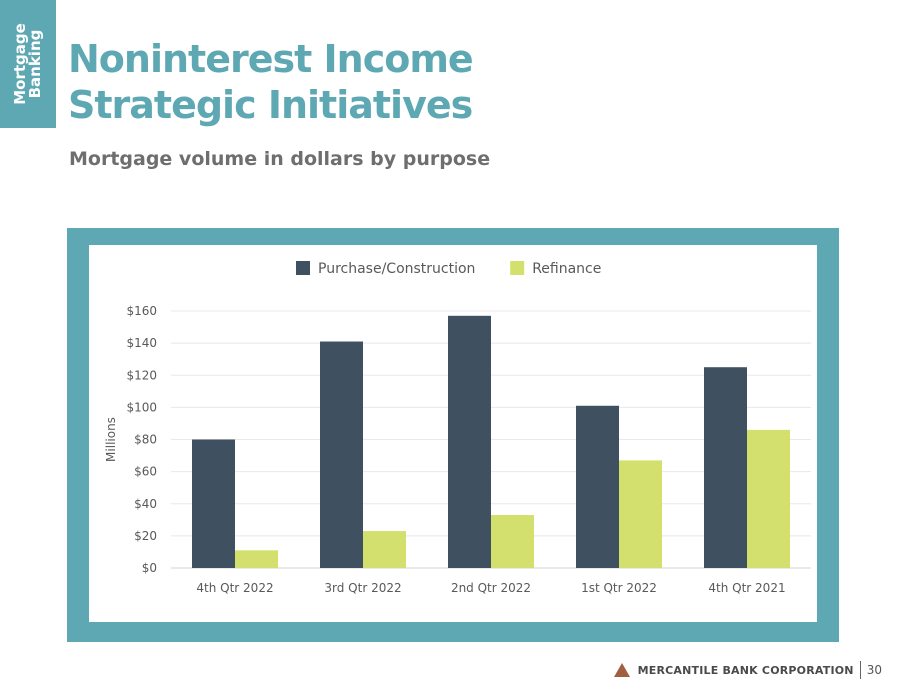 The width and height of the screenshot is (900, 695). Describe the element at coordinates (145, 504) in the screenshot. I see `y-tick-label: $40` at that location.